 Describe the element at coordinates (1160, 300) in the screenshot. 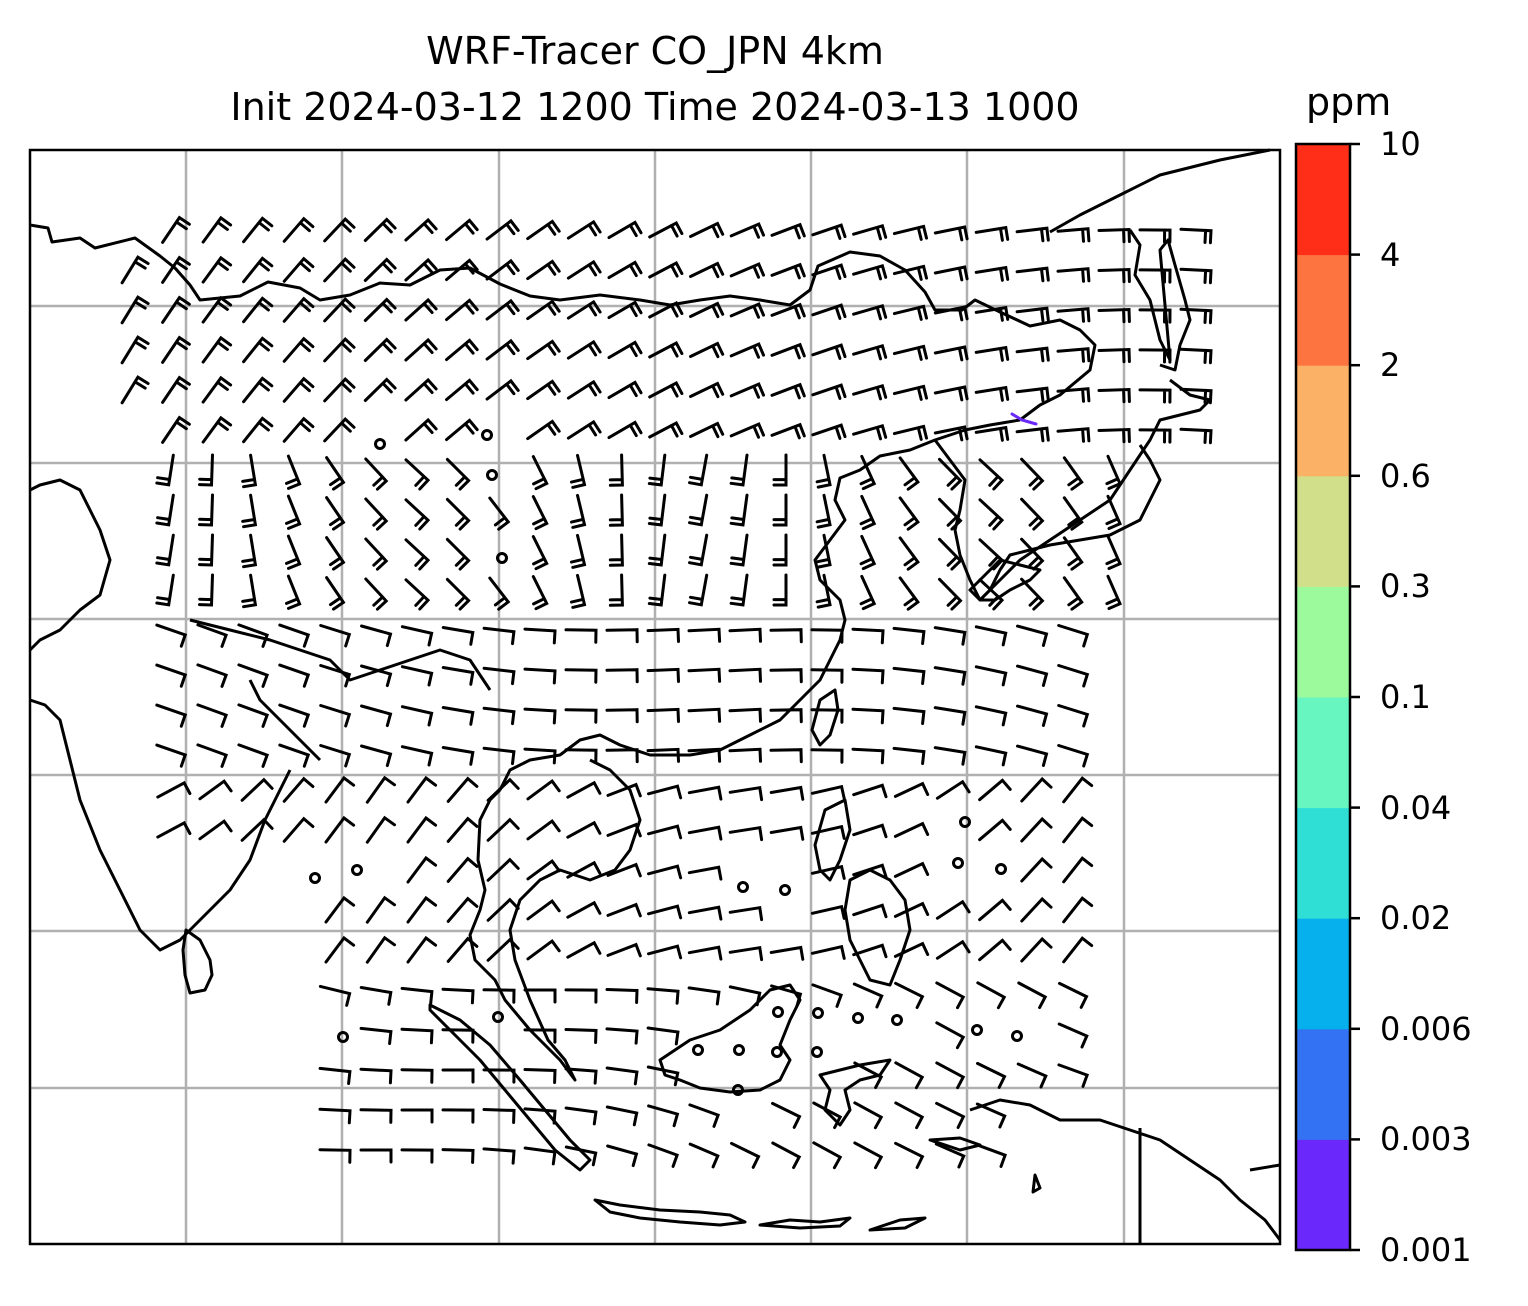

I see `coastline-sakhalin` at that location.